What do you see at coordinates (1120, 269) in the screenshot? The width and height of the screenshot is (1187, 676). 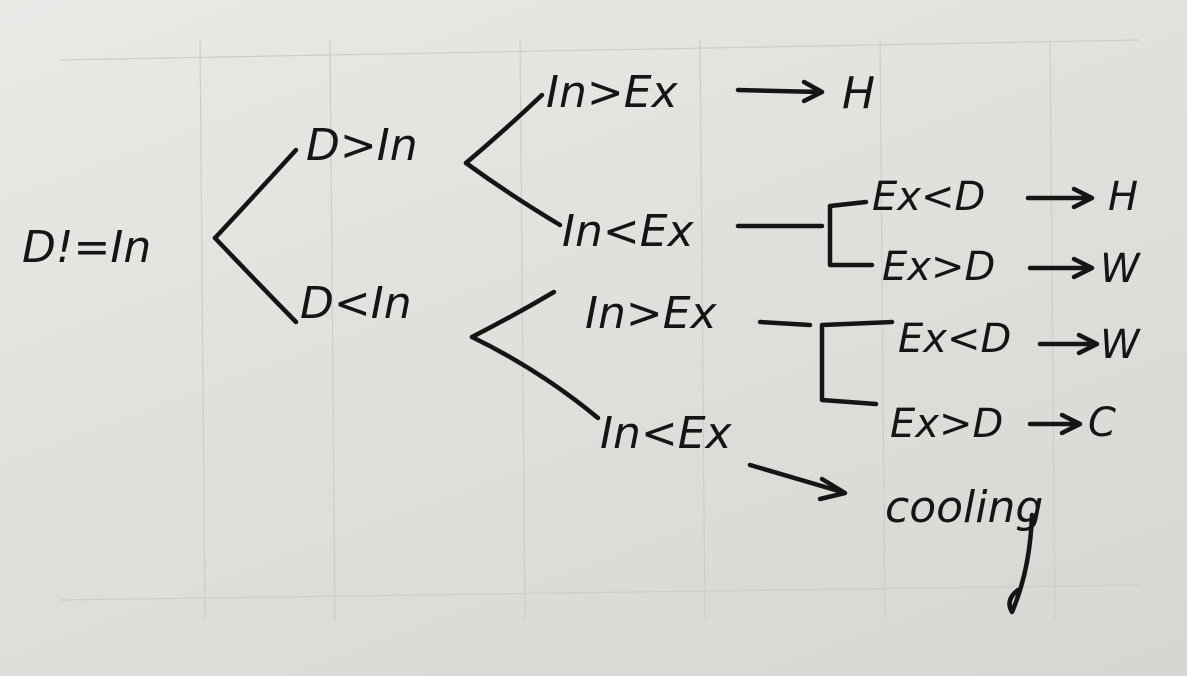 I see `outcome-a2-2: W` at bounding box center [1120, 269].